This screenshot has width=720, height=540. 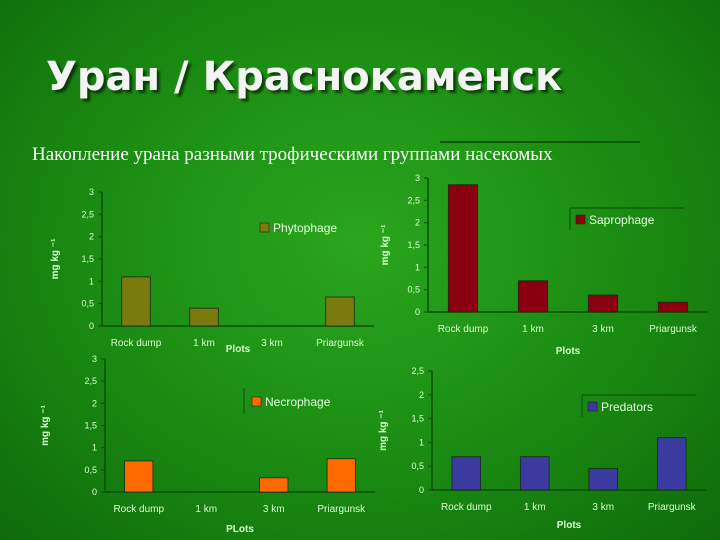 I want to click on divider-line, so click(x=540, y=142).